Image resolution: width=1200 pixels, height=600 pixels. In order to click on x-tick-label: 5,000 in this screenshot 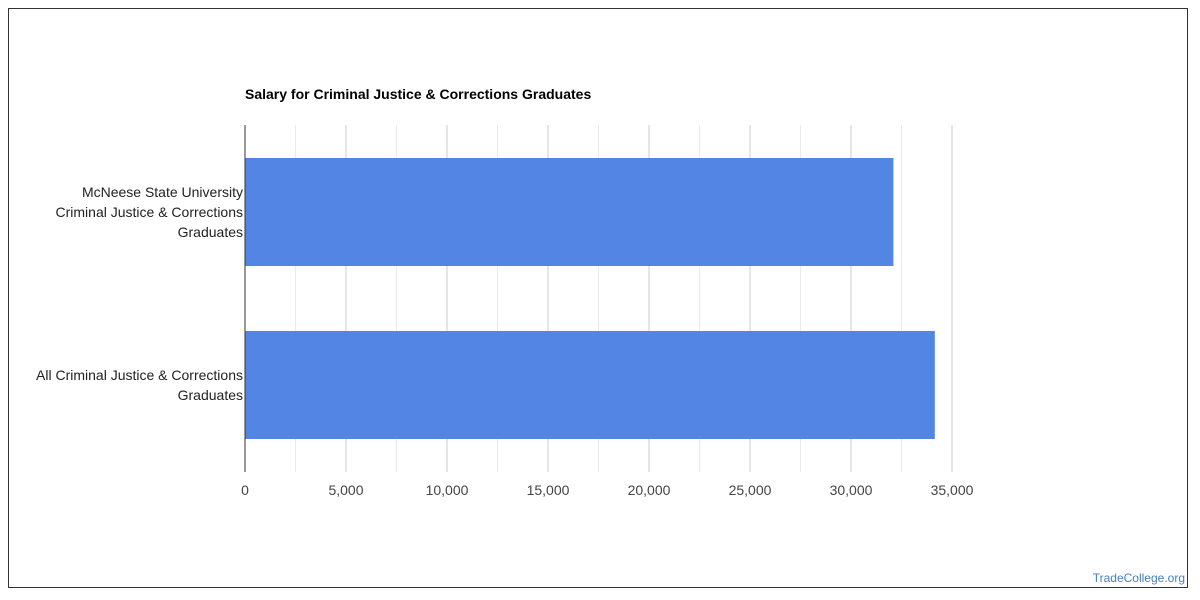, I will do `click(345, 490)`.